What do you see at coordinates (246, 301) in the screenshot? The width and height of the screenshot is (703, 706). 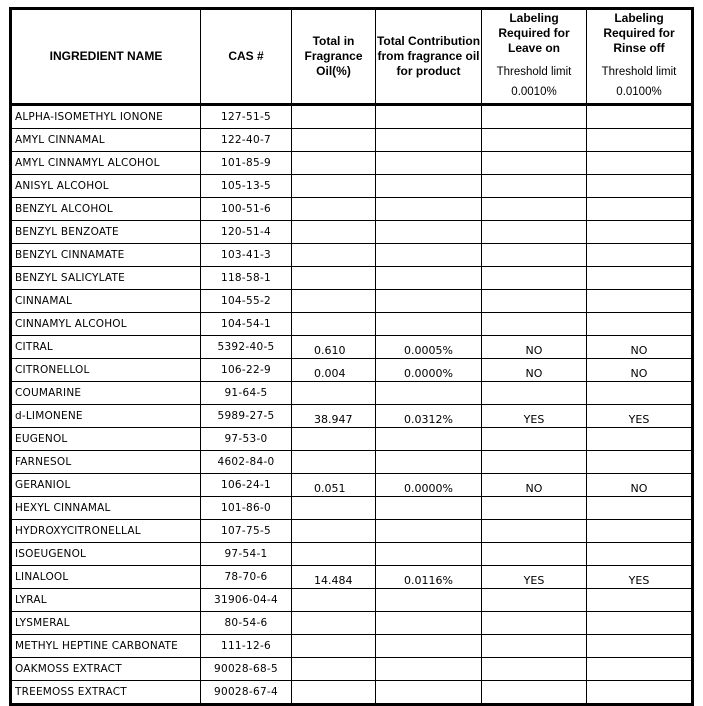 I see `cas-cell: 104-55-2` at bounding box center [246, 301].